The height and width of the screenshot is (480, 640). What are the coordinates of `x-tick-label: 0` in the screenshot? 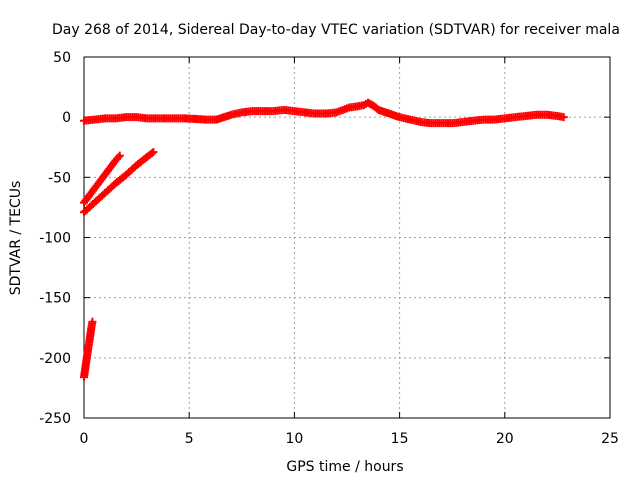 It's located at (84, 439).